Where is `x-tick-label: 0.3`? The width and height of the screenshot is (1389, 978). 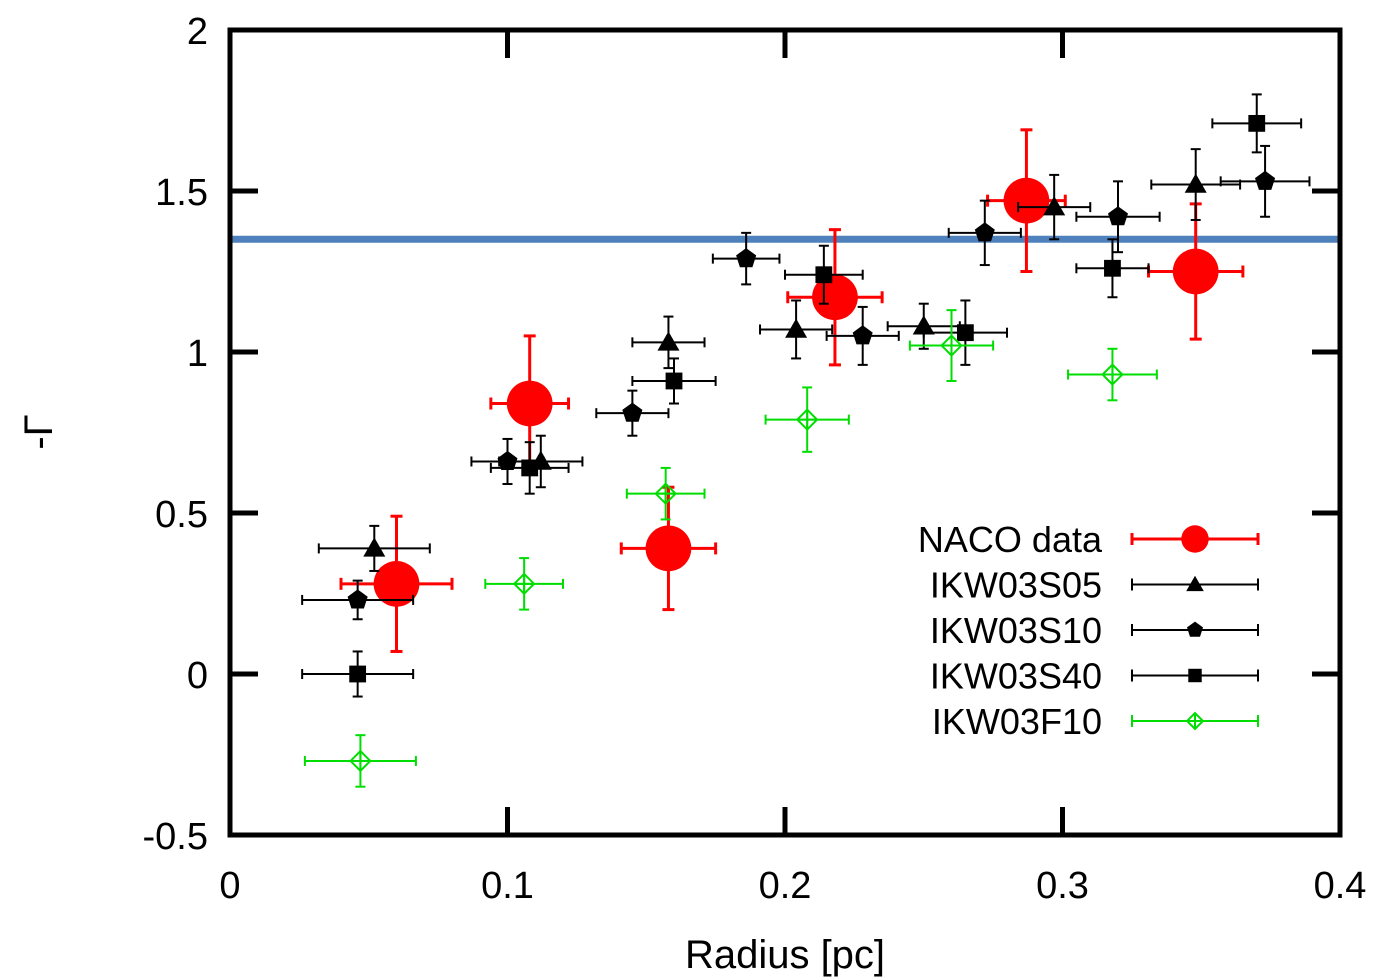
x-tick-label: 0.3 is located at coordinates (1062, 886).